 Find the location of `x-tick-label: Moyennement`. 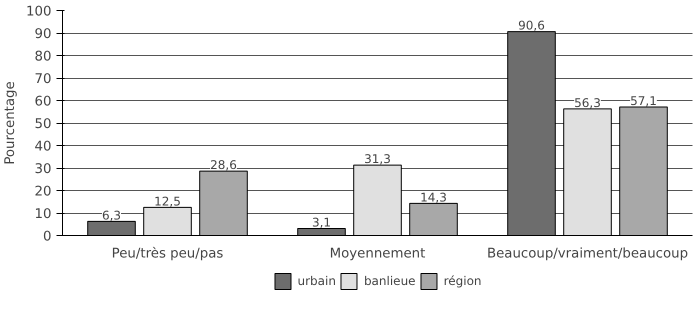

x-tick-label: Moyennement is located at coordinates (378, 254).